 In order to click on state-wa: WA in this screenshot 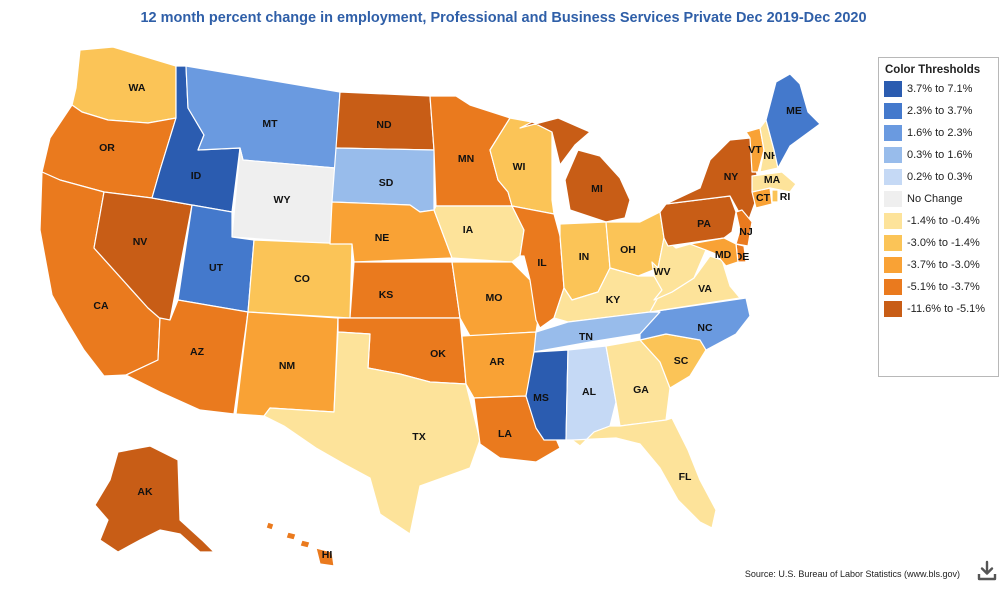, I will do `click(124, 85)`.